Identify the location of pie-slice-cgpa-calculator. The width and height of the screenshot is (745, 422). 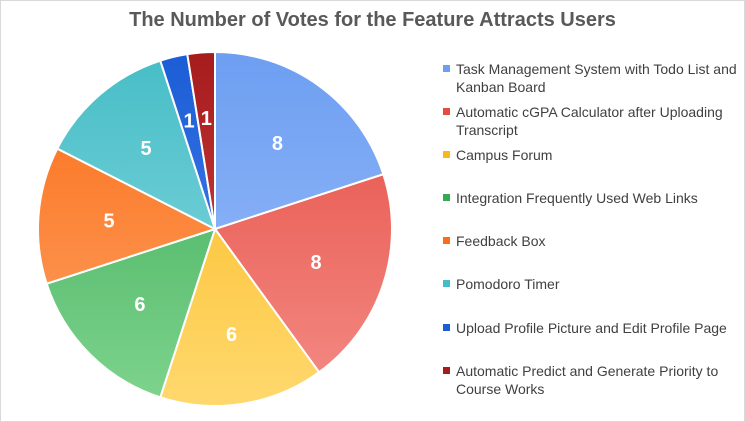
(303, 273).